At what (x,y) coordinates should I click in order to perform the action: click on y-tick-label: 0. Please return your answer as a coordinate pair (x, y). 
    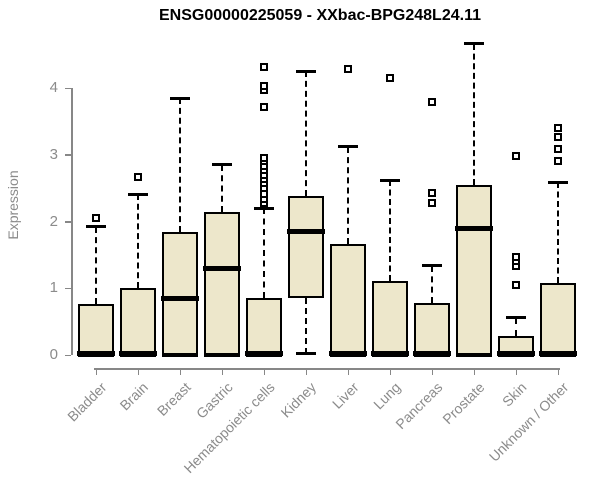
    Looking at the image, I should click on (53, 354).